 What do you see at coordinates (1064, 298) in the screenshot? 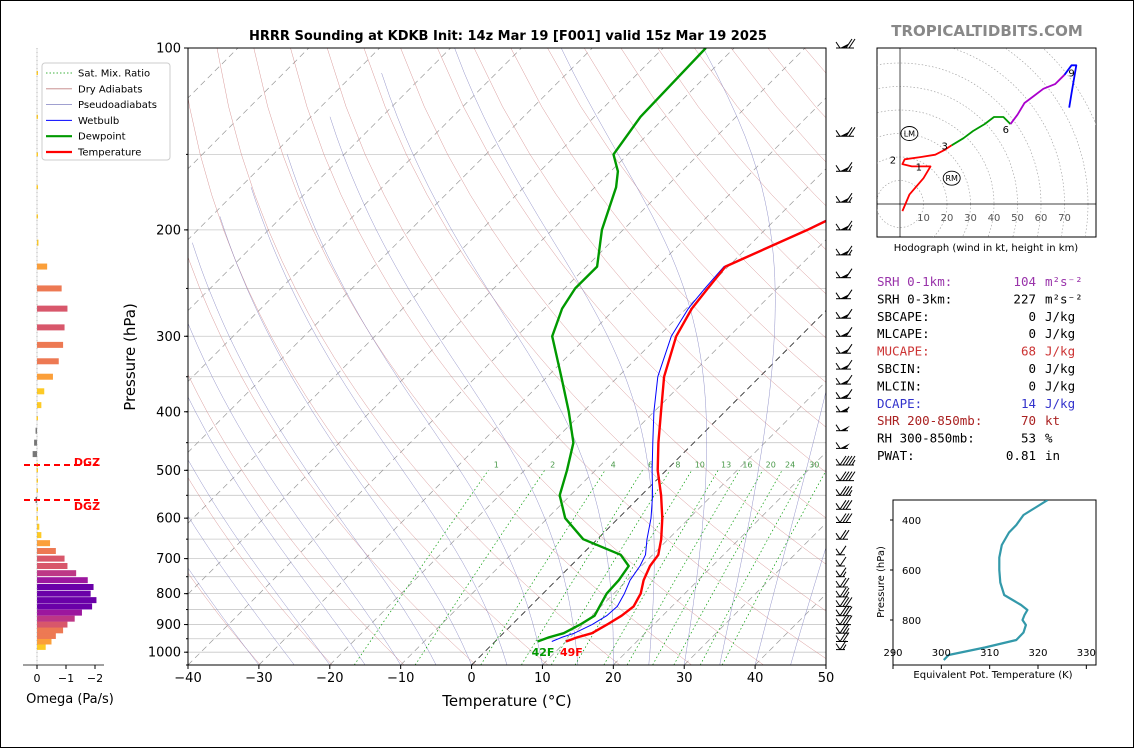
I see `index-unit: m²s⁻²` at bounding box center [1064, 298].